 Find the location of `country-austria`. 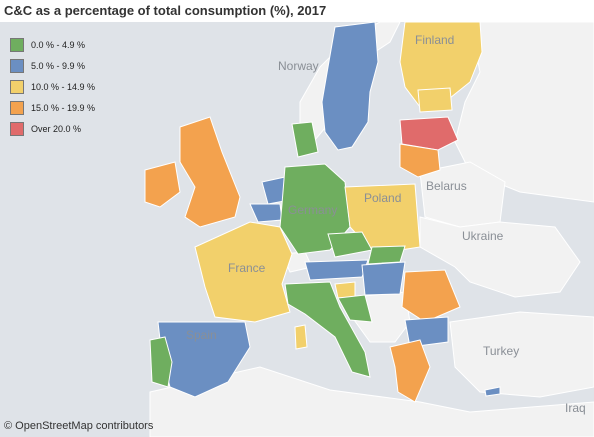

country-austria is located at coordinates (336, 270).